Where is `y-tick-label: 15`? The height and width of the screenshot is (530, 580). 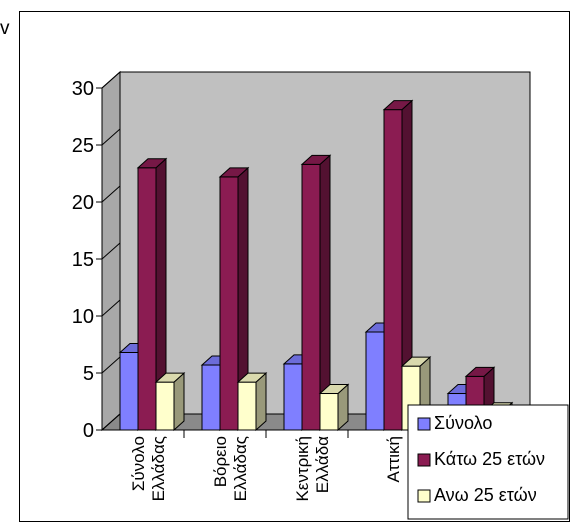
y-tick-label: 15 is located at coordinates (83, 260).